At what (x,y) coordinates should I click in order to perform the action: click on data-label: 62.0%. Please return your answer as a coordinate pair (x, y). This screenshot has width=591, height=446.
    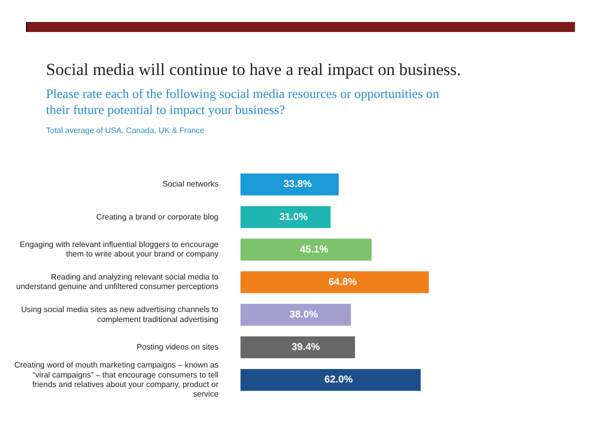
    Looking at the image, I should click on (338, 380).